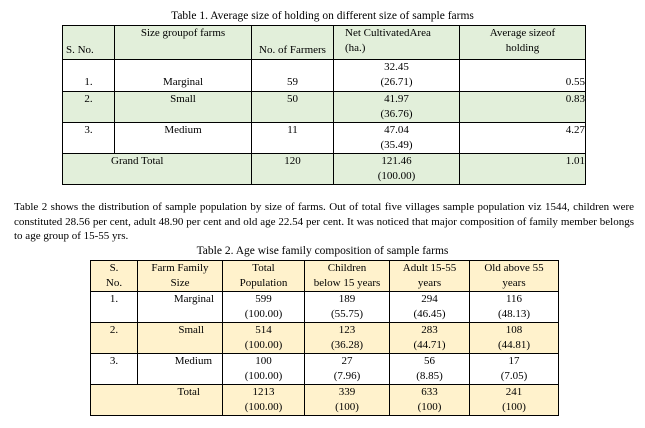 The height and width of the screenshot is (428, 645). I want to click on header-adult-line1: Adult 15-55, so click(429, 268).